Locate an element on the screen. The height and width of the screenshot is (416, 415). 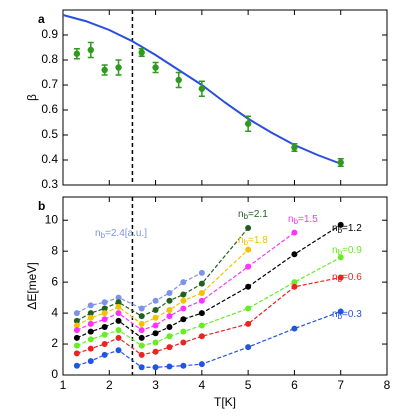
series-label: nb=0.9 is located at coordinates (347, 251).